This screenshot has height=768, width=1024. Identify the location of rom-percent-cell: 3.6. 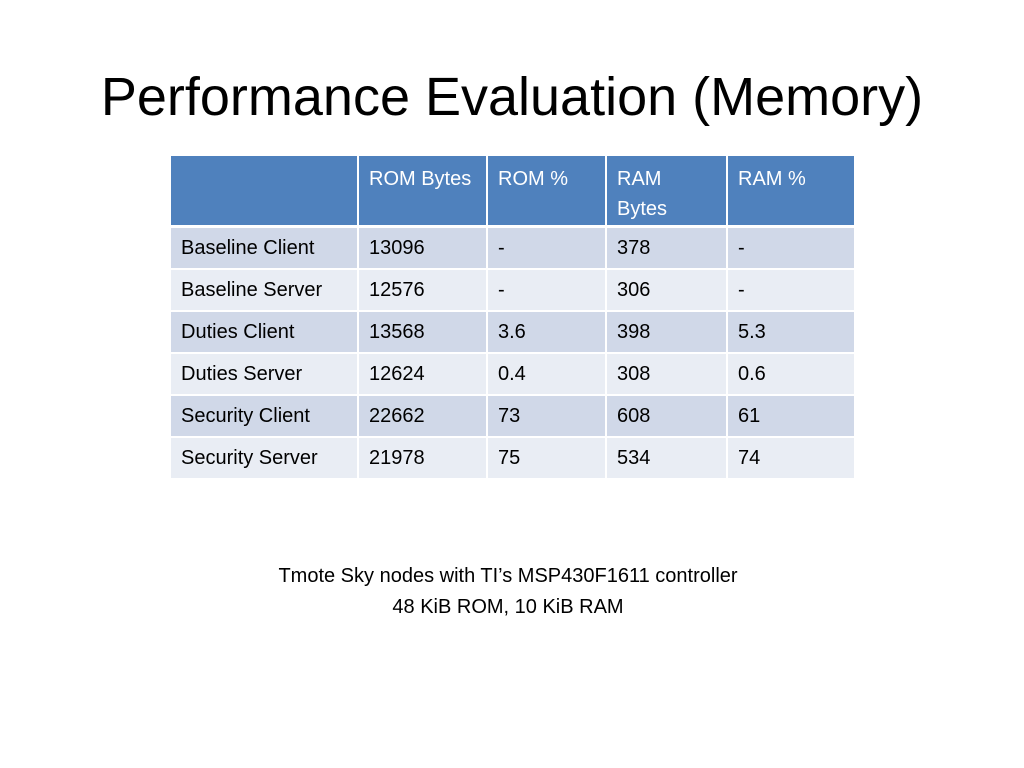
(547, 332).